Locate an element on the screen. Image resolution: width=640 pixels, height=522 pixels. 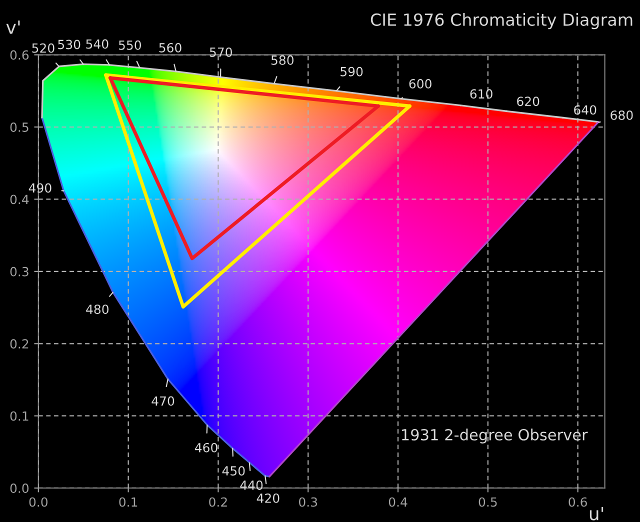
annotation: 470 is located at coordinates (163, 401).